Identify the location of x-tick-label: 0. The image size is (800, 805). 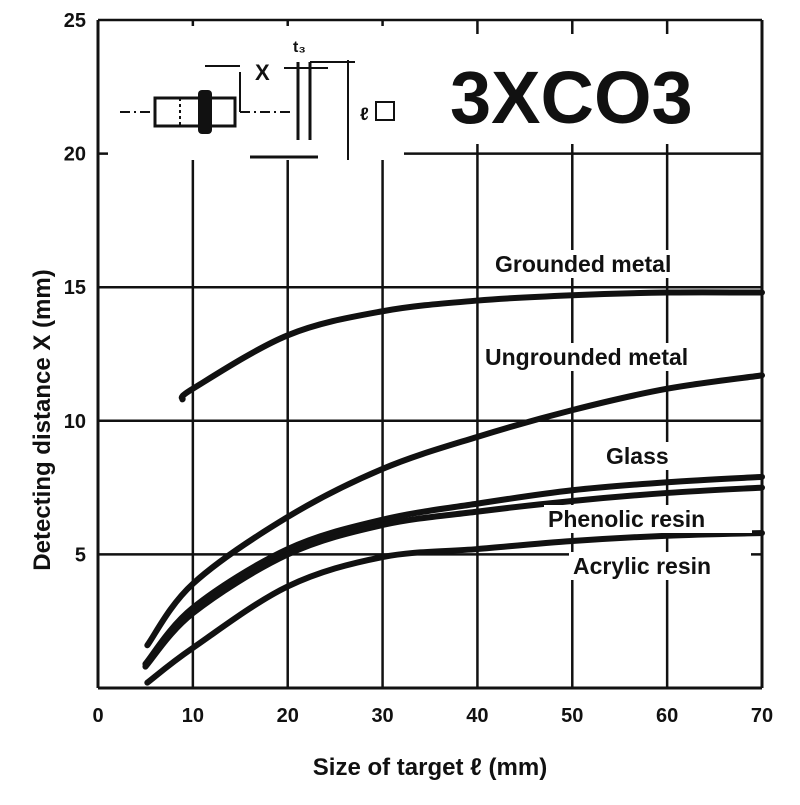
(97, 716).